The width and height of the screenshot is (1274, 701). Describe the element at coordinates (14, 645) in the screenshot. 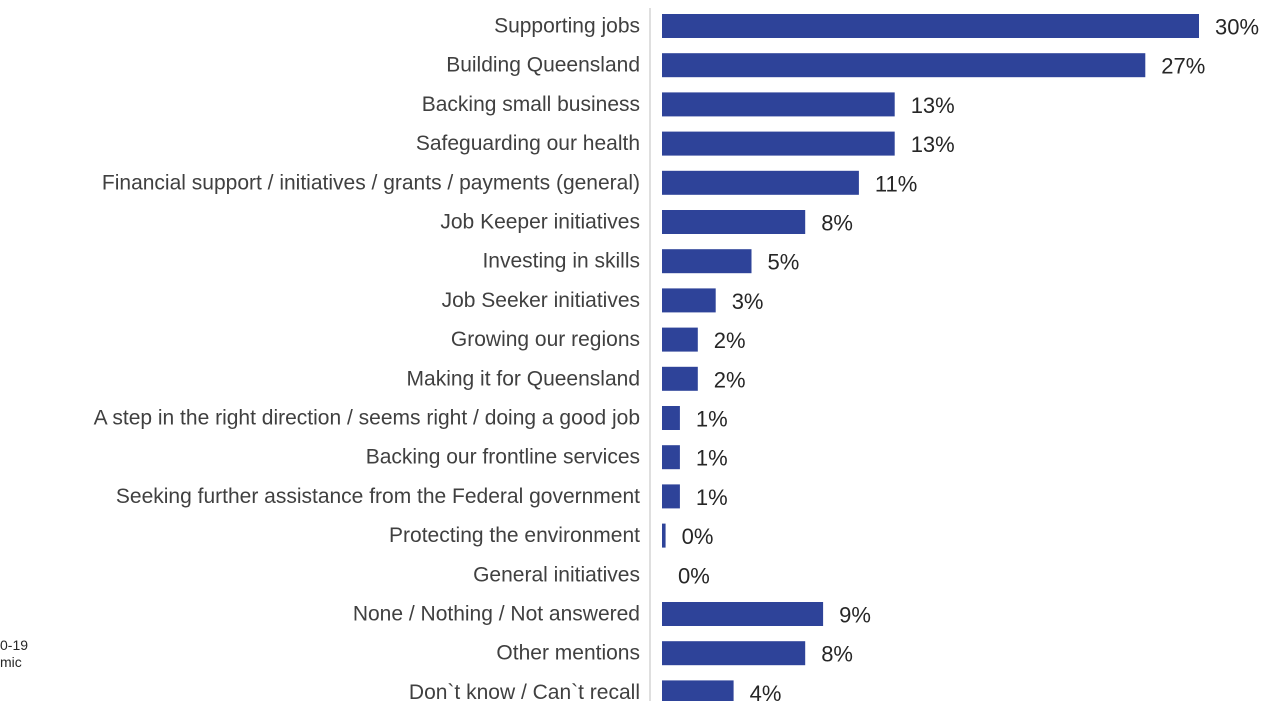

I see `side-note-line-1: 0-19` at that location.